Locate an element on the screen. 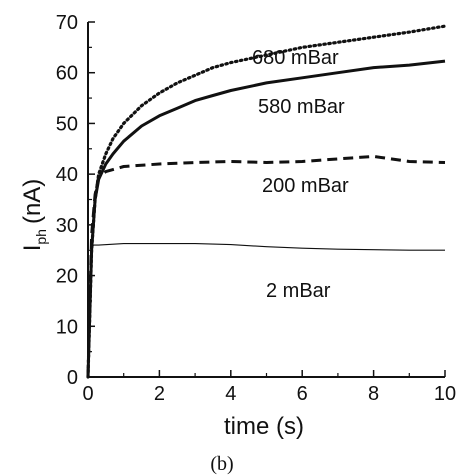 The height and width of the screenshot is (476, 462). y-tick-label: 40 is located at coordinates (67, 175).